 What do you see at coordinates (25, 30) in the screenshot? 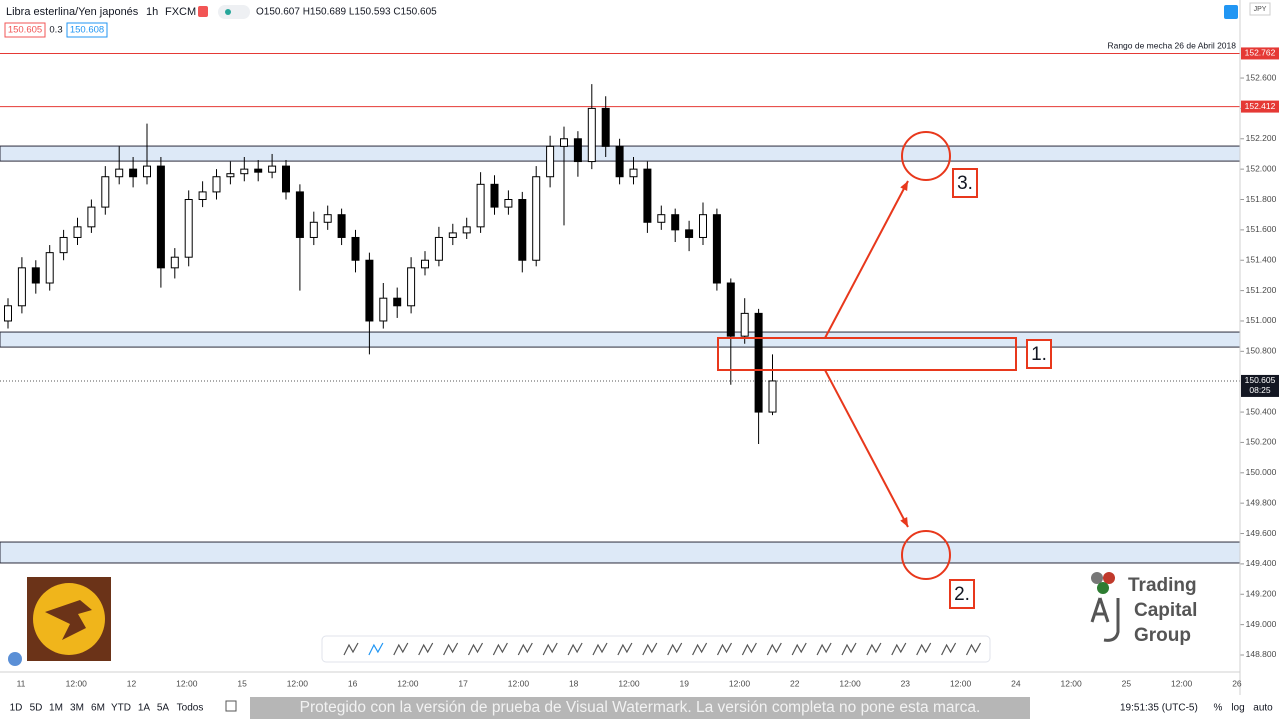
I see `bid-box` at bounding box center [25, 30].